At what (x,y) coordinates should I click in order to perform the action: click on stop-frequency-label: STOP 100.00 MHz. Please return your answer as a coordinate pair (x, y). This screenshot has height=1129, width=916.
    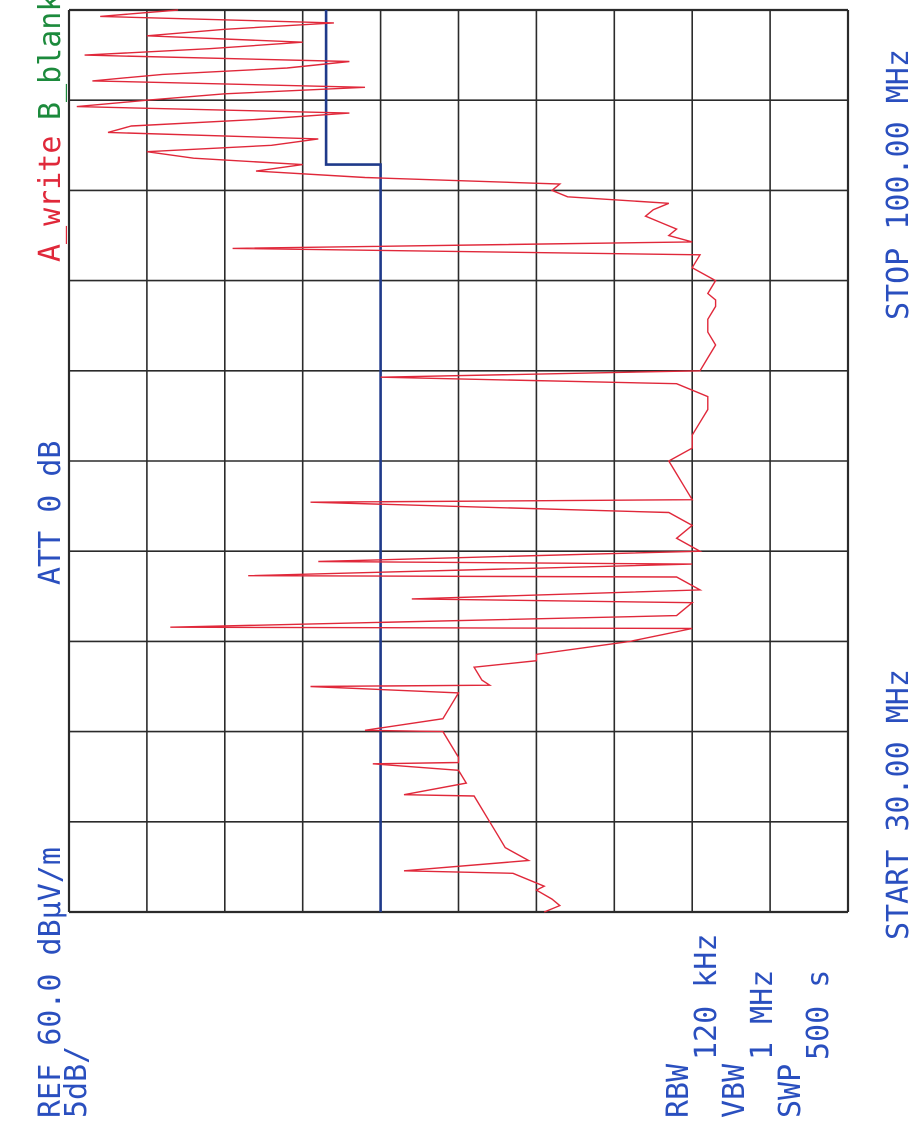
    Looking at the image, I should click on (898, 184).